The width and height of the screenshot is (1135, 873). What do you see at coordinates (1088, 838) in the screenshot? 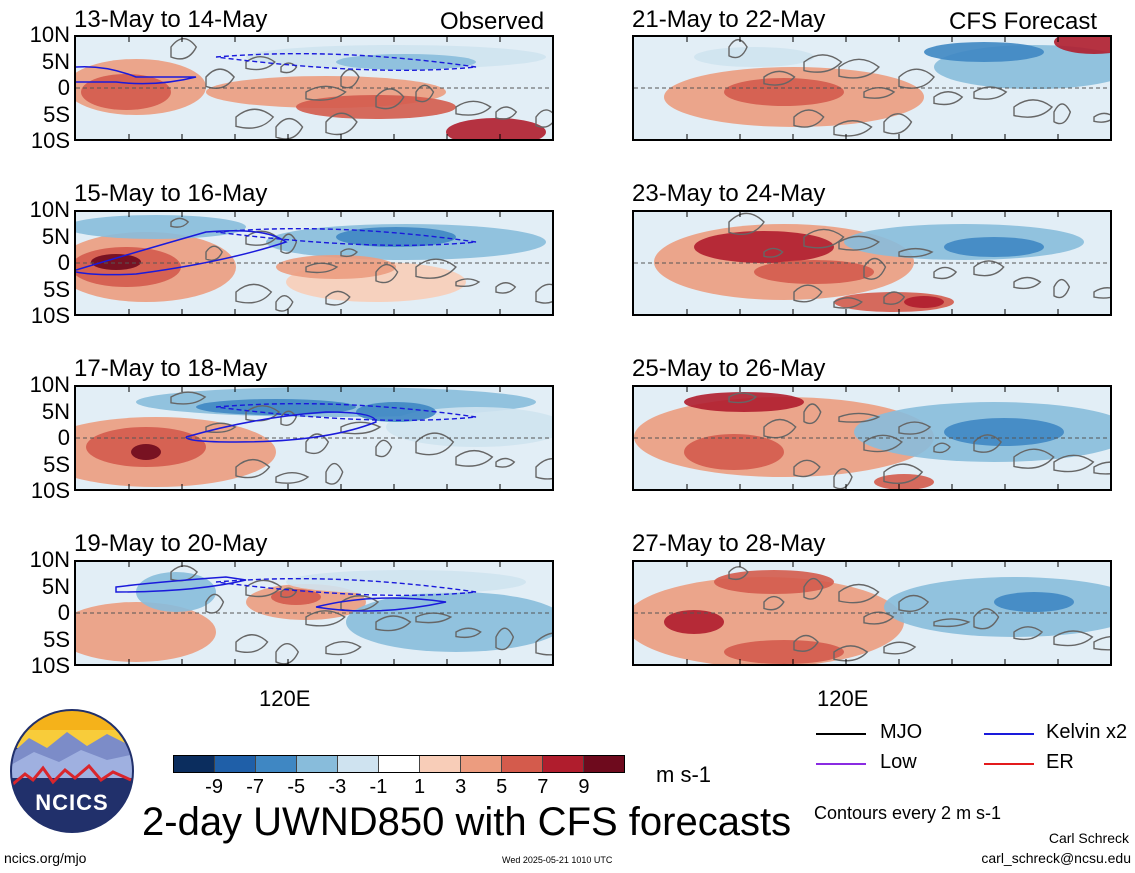
I see `footer-author: Carl Schreck` at bounding box center [1088, 838].